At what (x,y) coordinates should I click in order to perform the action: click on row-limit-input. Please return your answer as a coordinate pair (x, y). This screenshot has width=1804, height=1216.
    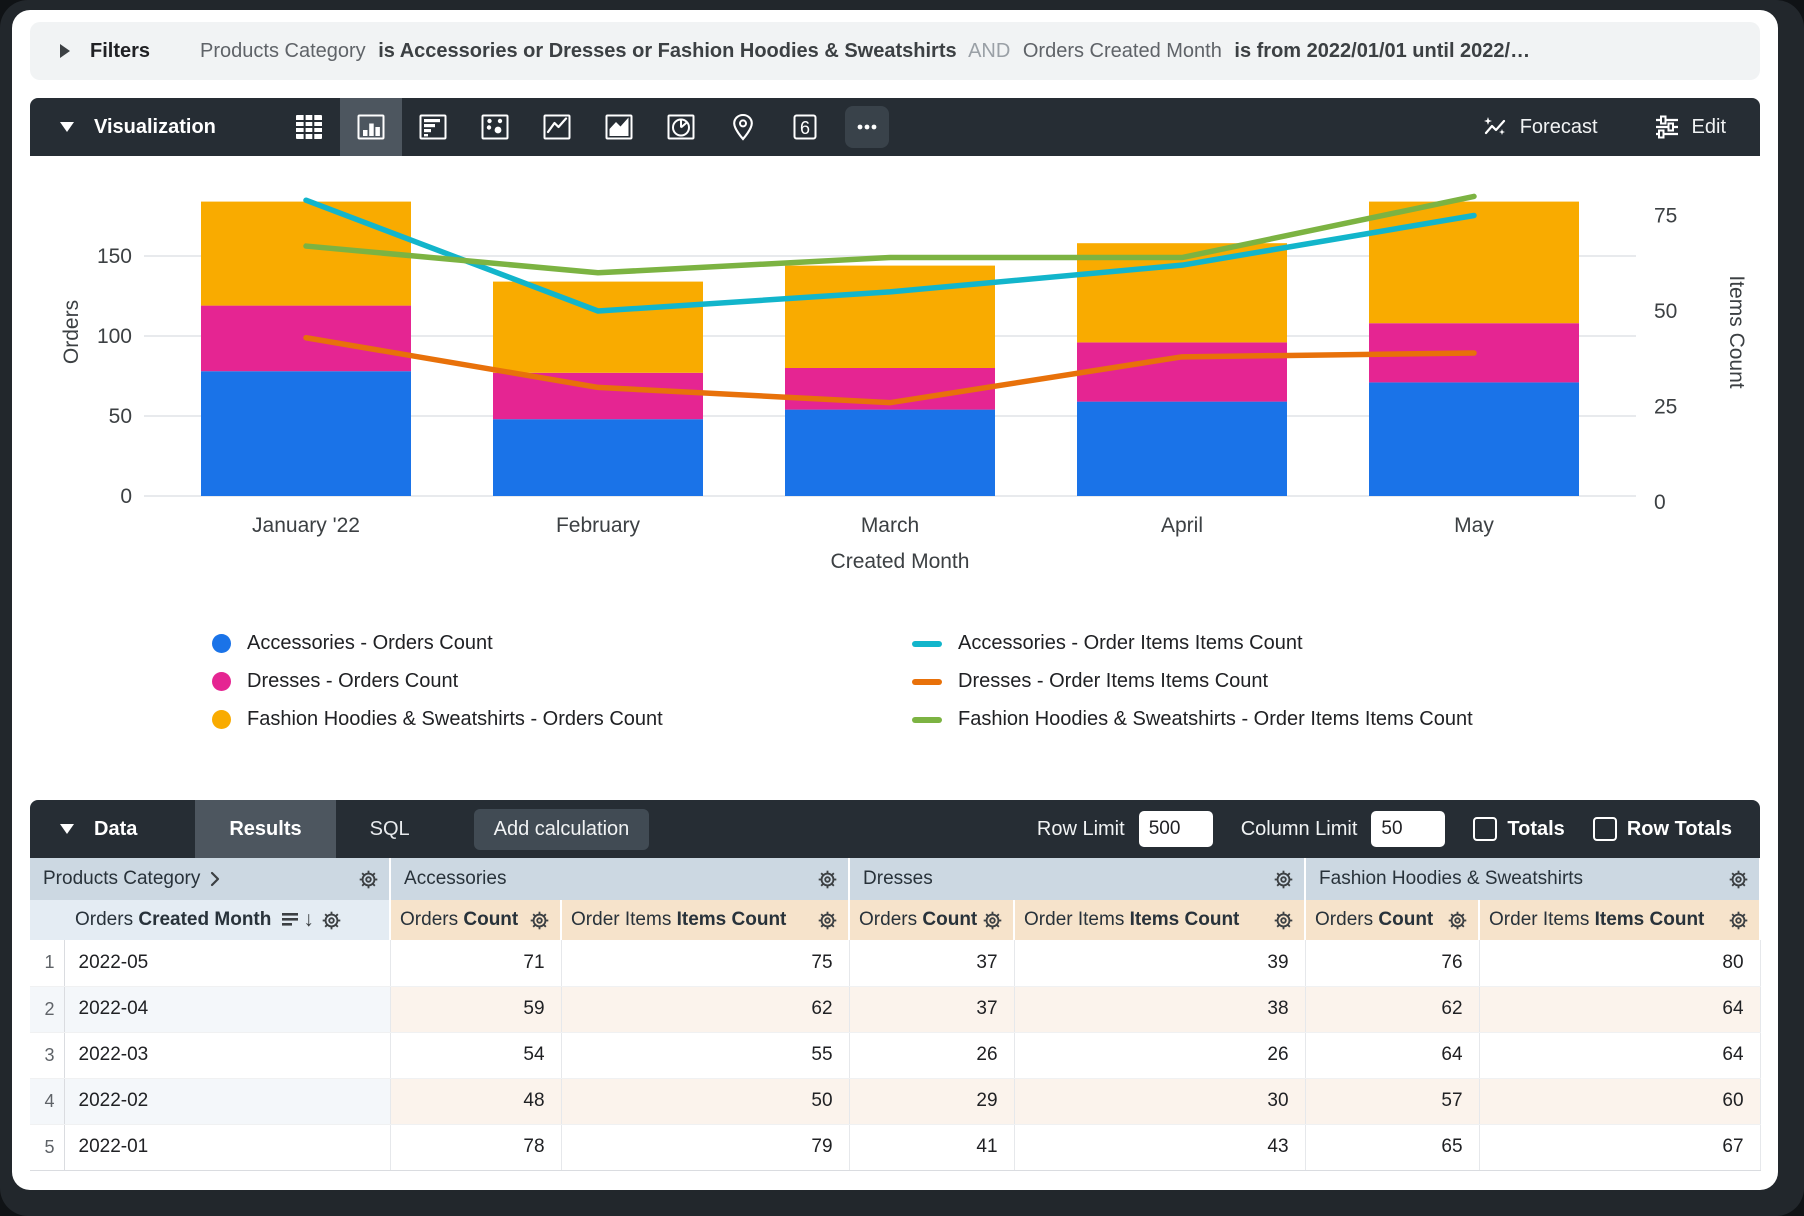
    Looking at the image, I should click on (1175, 829).